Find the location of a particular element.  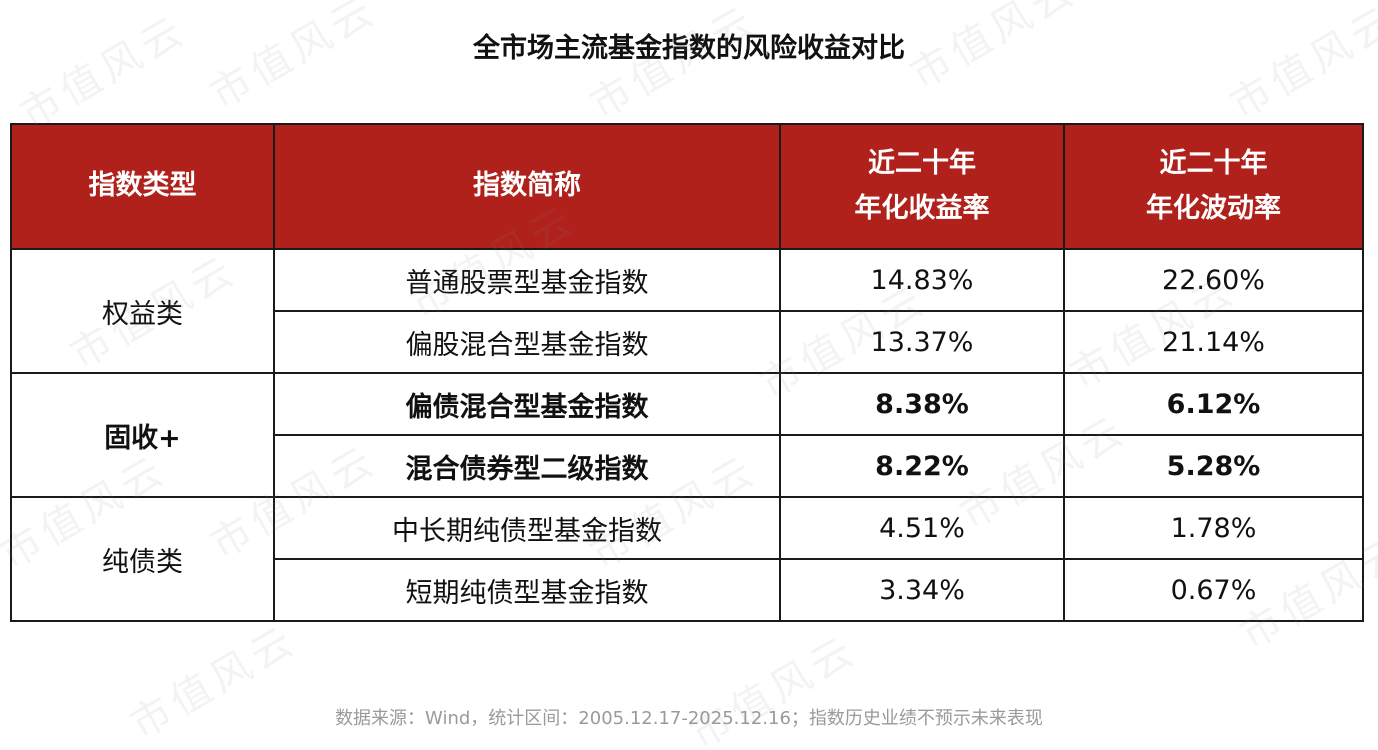

index-name-cell: 普通股票型基金指数 is located at coordinates (527, 280).